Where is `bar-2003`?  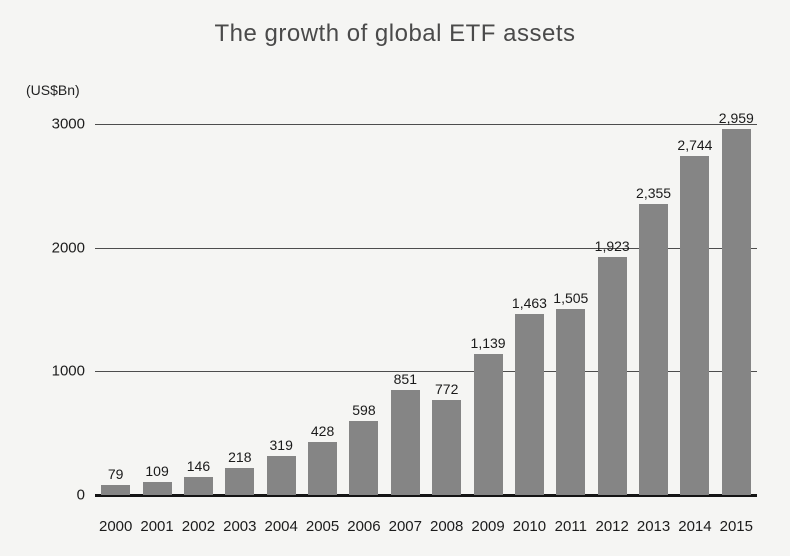
bar-2003 is located at coordinates (240, 481).